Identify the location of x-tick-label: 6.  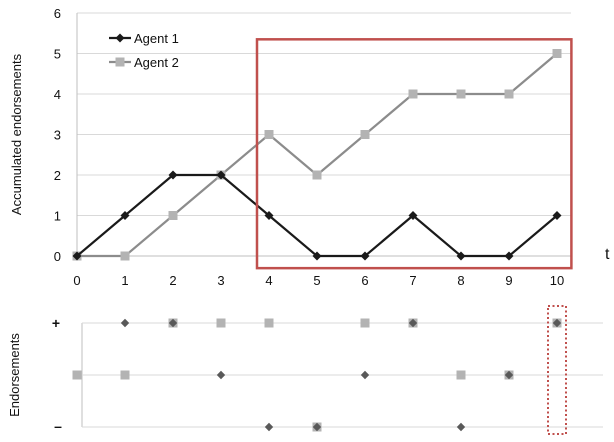
(364, 280).